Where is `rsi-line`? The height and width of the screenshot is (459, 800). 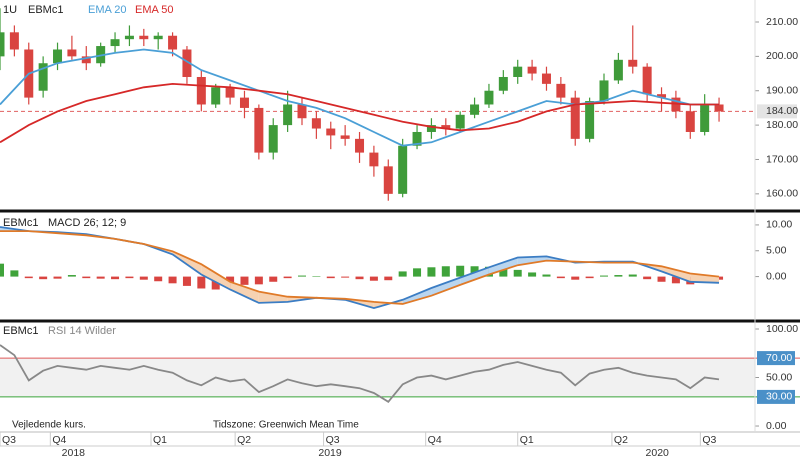
rsi-line is located at coordinates (360, 373).